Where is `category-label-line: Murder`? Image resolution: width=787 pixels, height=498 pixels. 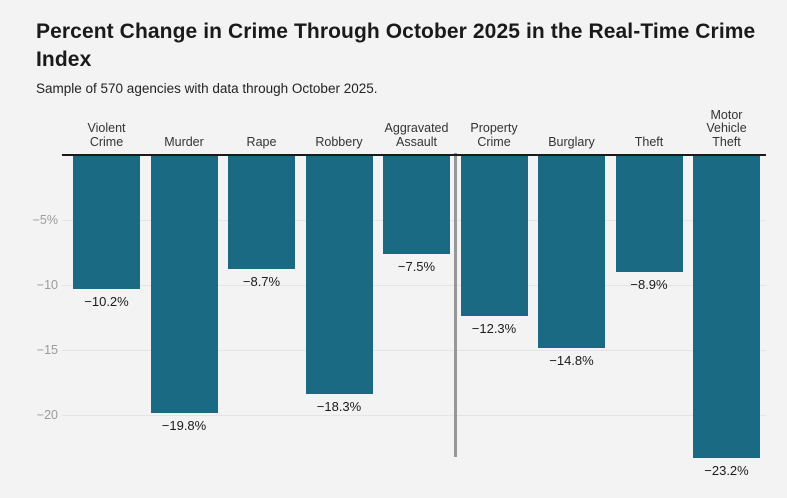 category-label-line: Murder is located at coordinates (184, 141).